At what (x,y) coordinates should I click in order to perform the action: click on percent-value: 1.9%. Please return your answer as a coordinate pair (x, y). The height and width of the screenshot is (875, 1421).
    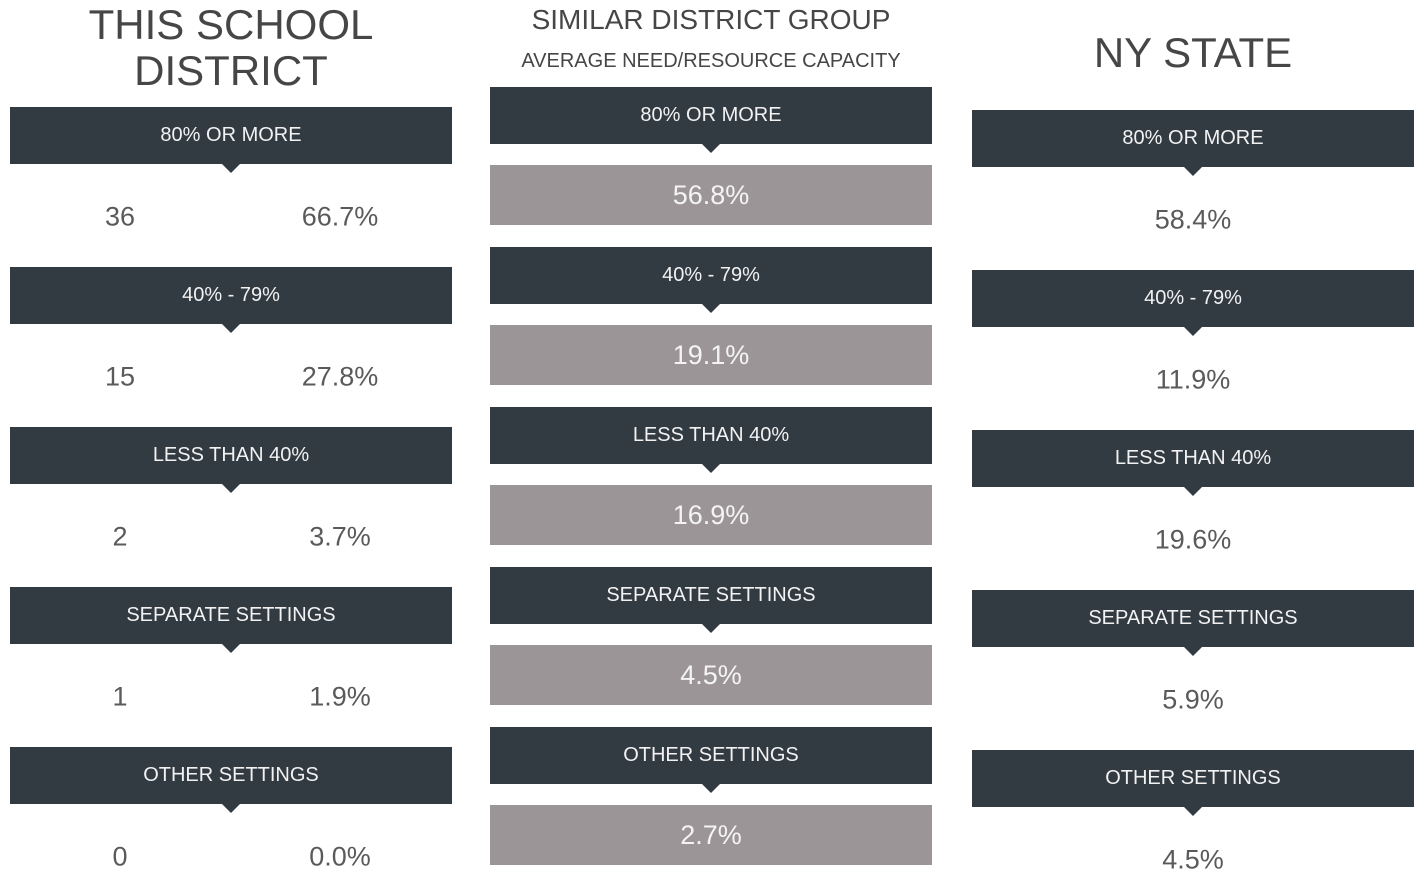
    Looking at the image, I should click on (340, 696).